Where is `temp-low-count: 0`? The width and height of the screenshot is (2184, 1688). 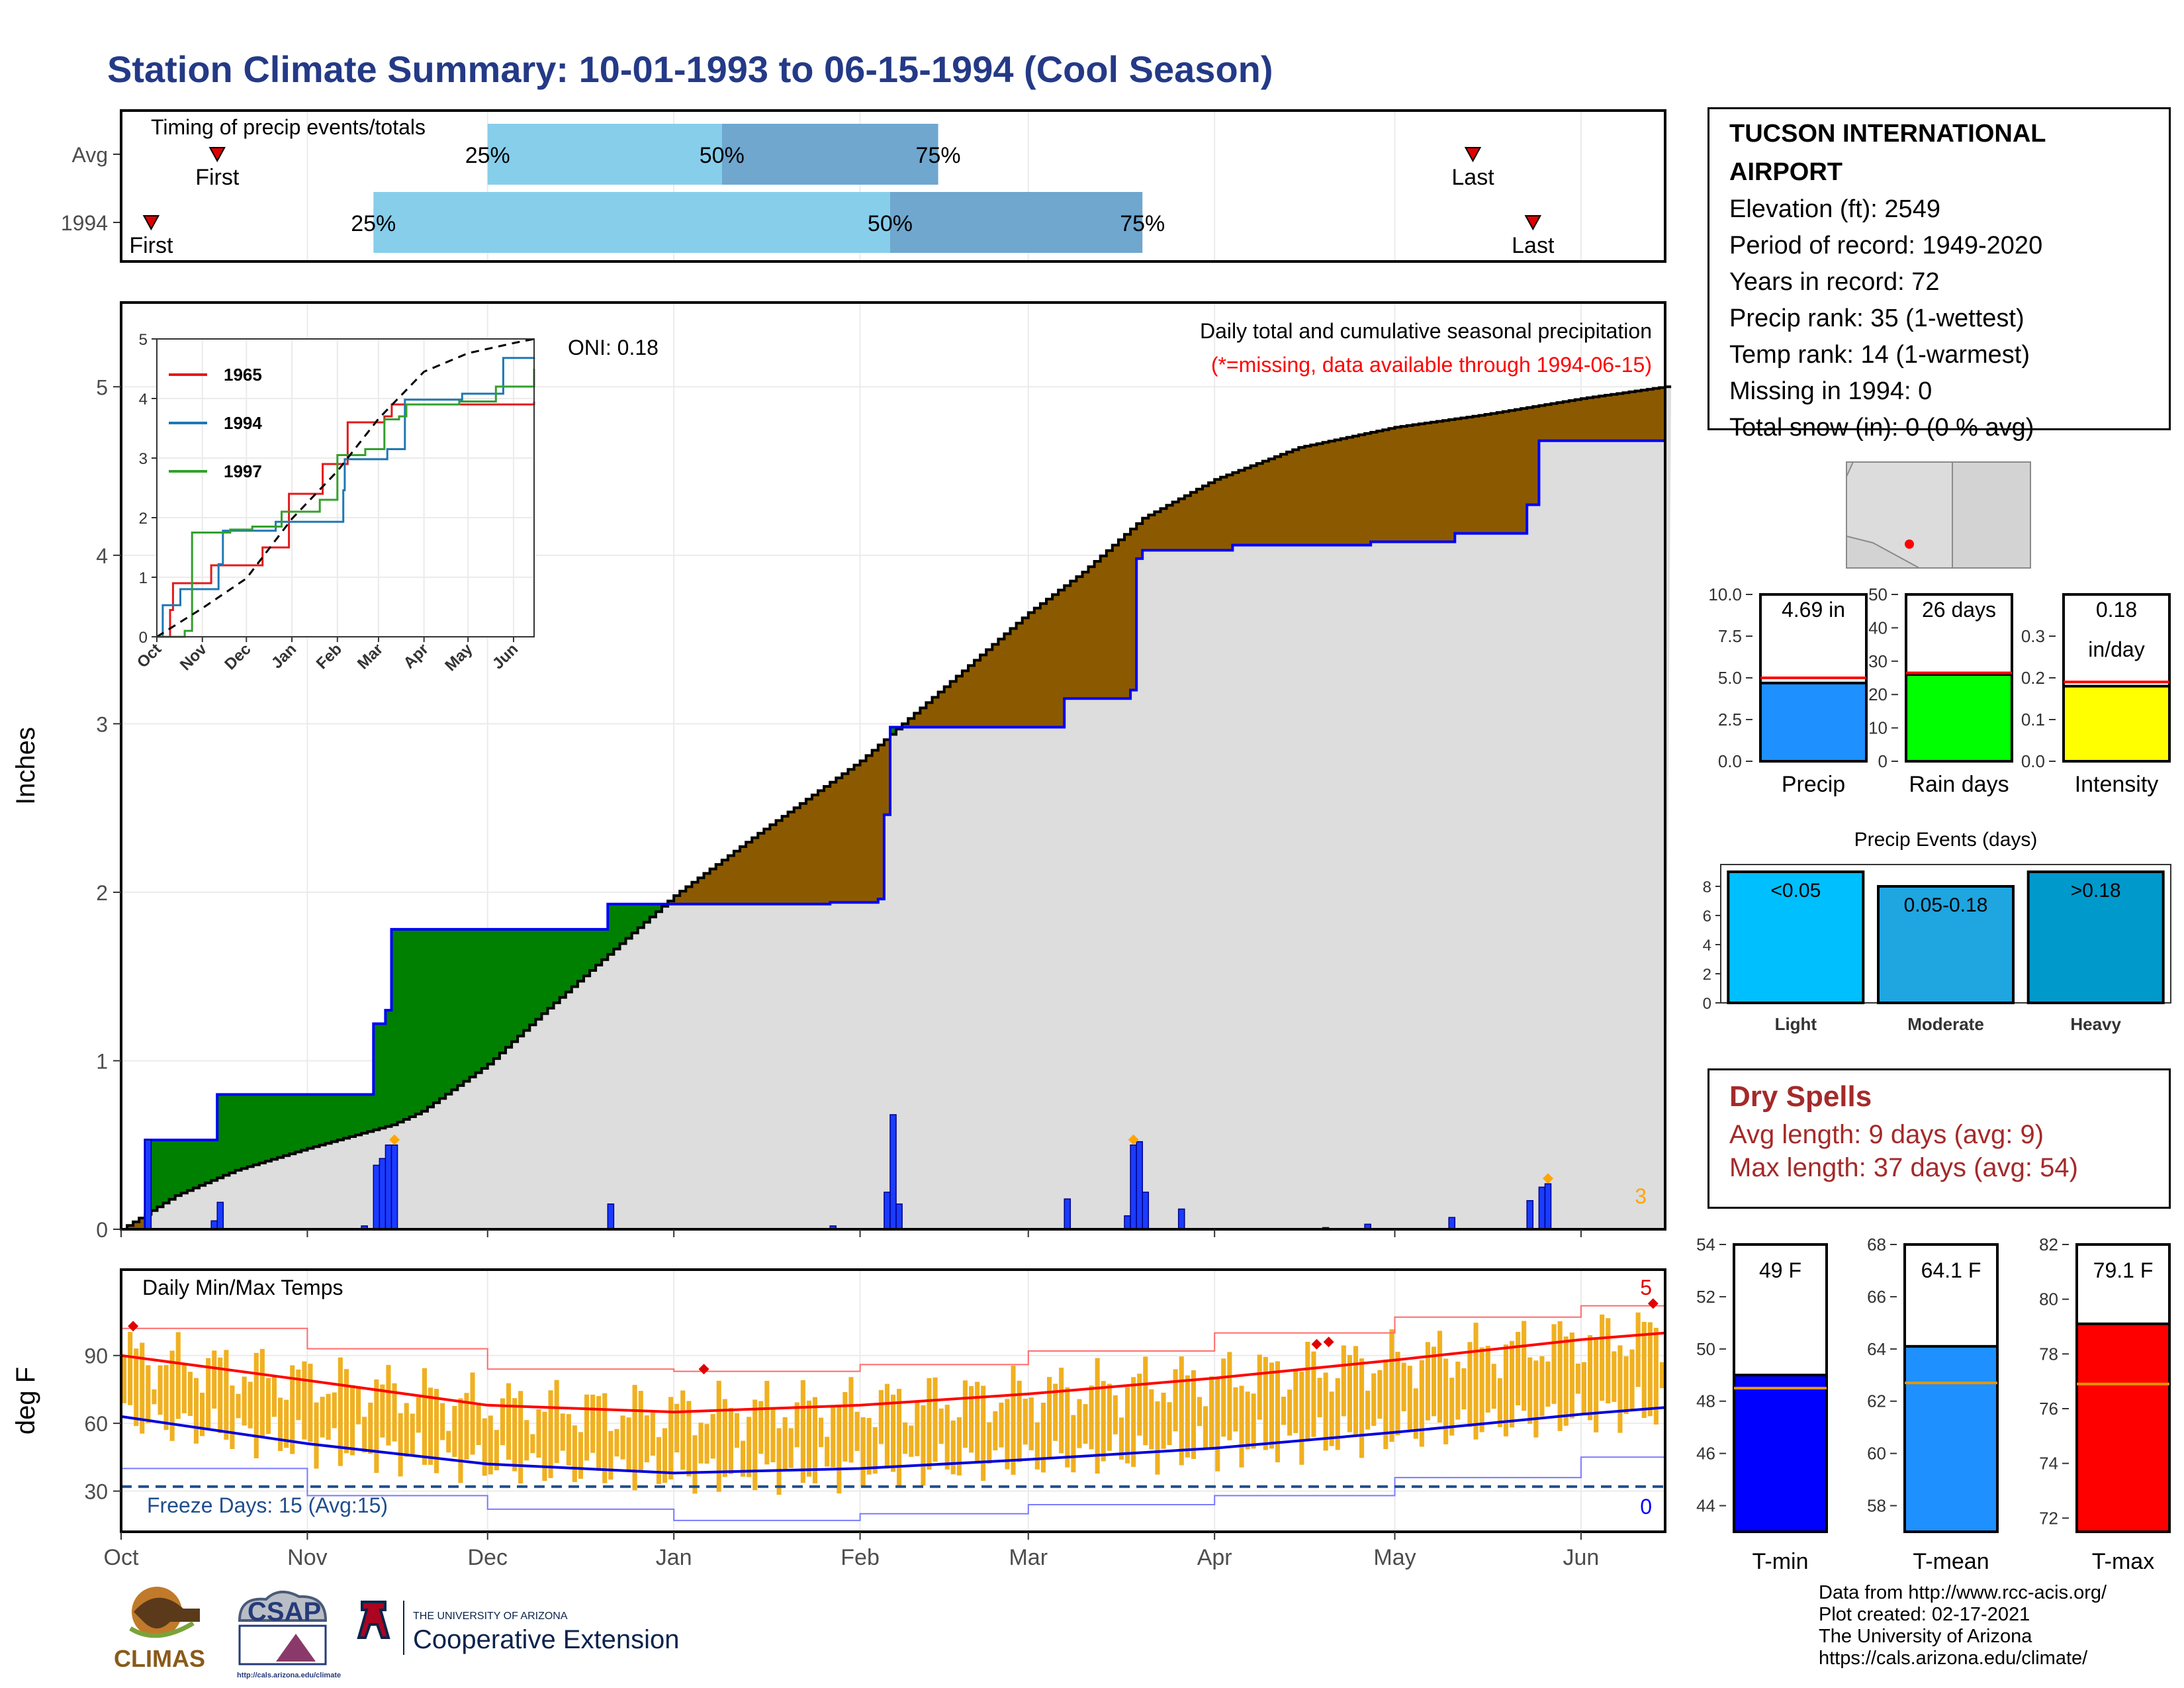 temp-low-count: 0 is located at coordinates (1646, 1507).